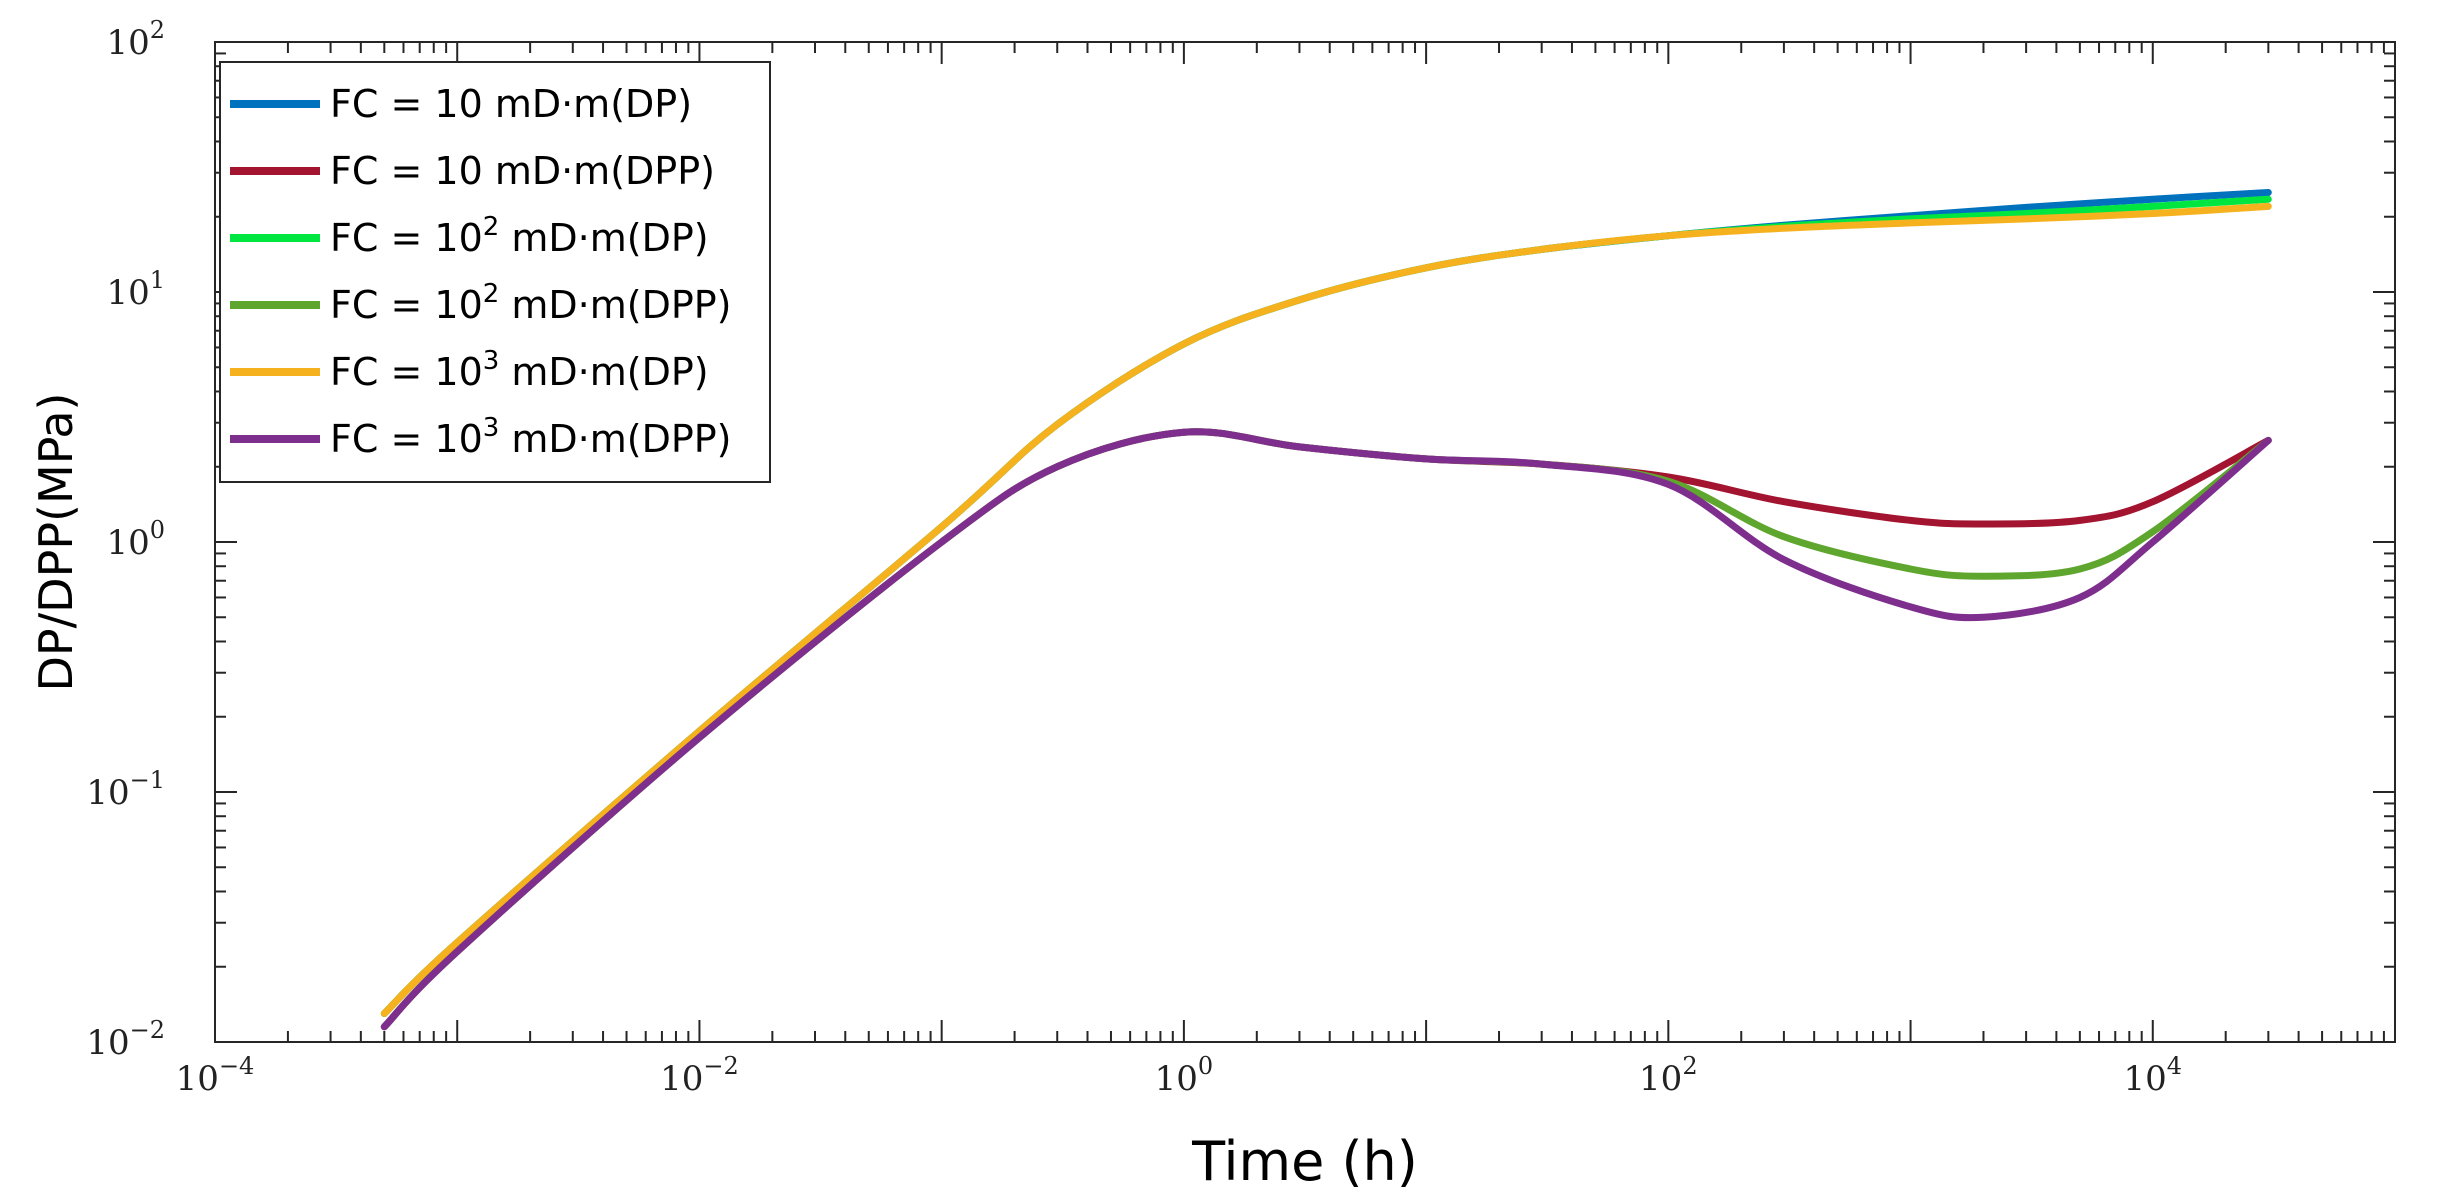  I want to click on x-tick-label: 10⁻², so click(699, 1075).